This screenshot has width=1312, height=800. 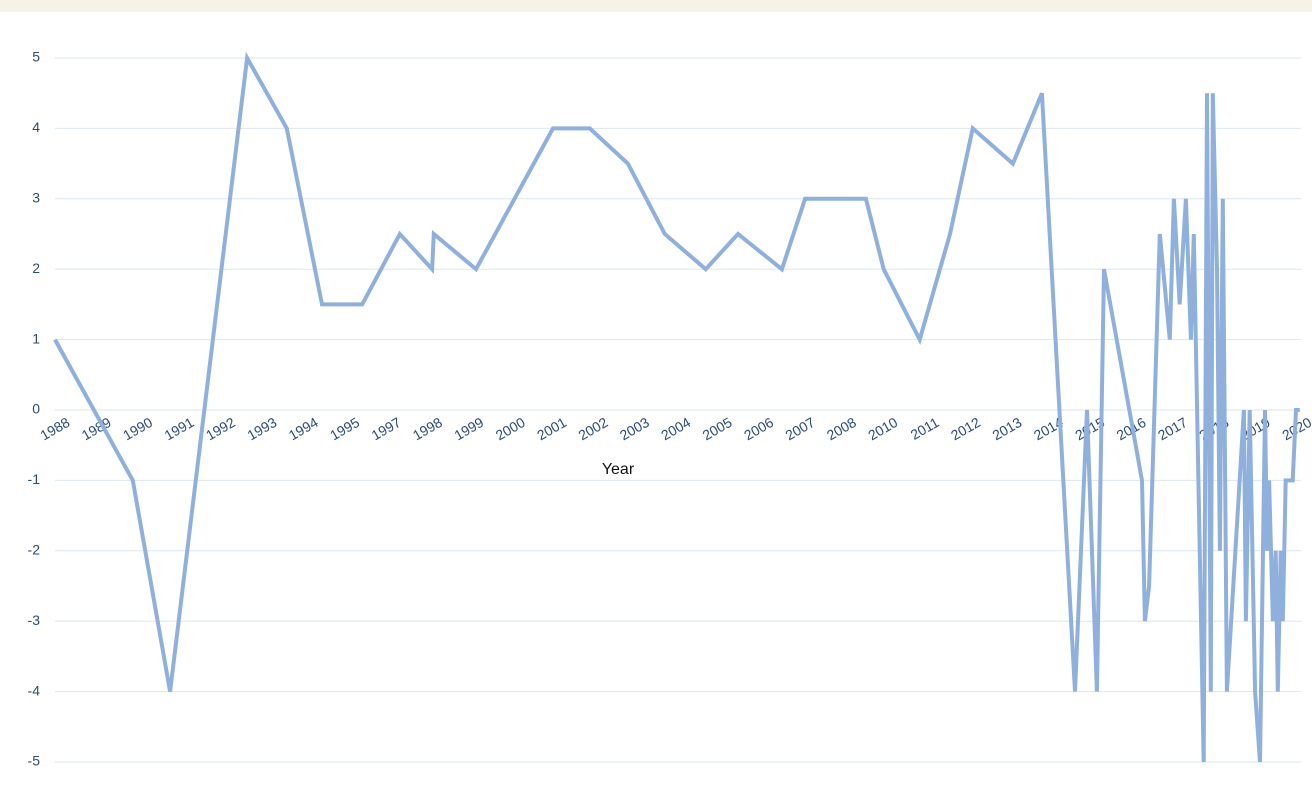 I want to click on y-tick-label: 1, so click(x=36, y=338).